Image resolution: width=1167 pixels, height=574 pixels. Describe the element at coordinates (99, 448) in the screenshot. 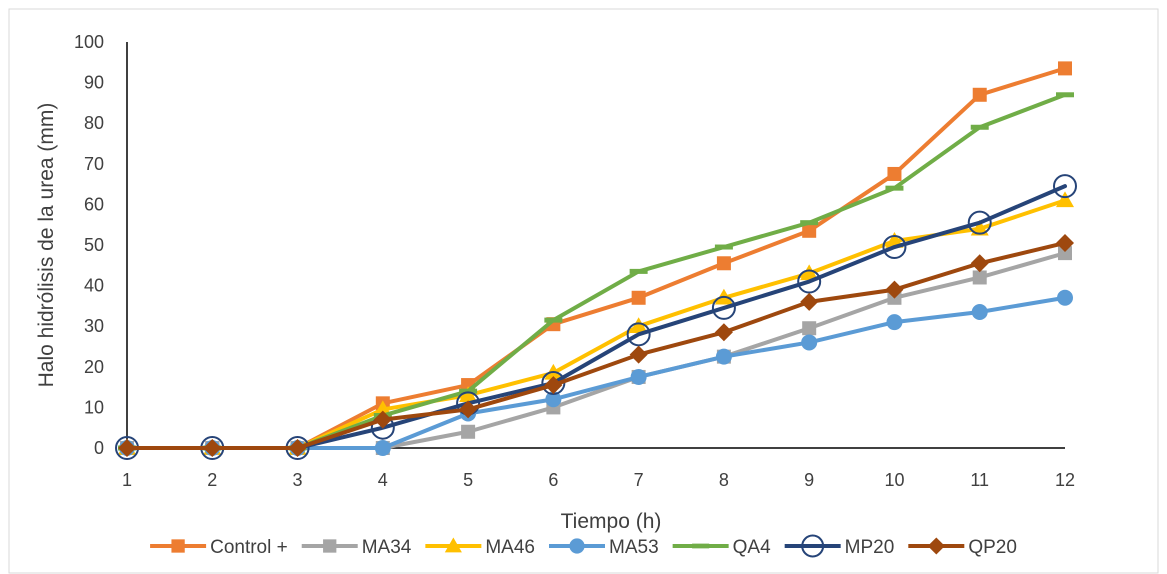

I see `y-tick-label: 0` at that location.